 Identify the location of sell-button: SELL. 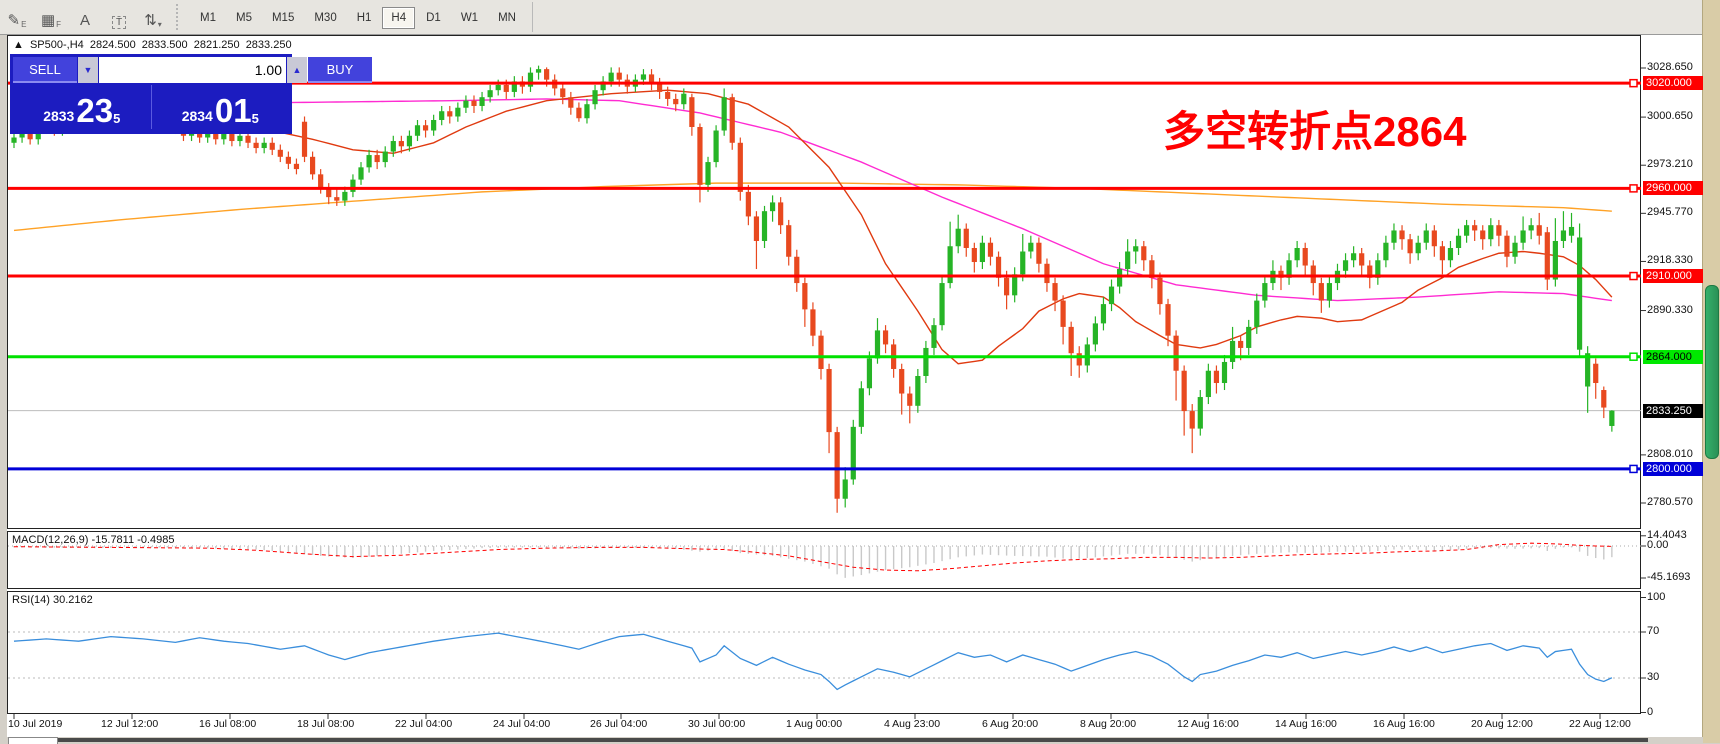
(45, 70).